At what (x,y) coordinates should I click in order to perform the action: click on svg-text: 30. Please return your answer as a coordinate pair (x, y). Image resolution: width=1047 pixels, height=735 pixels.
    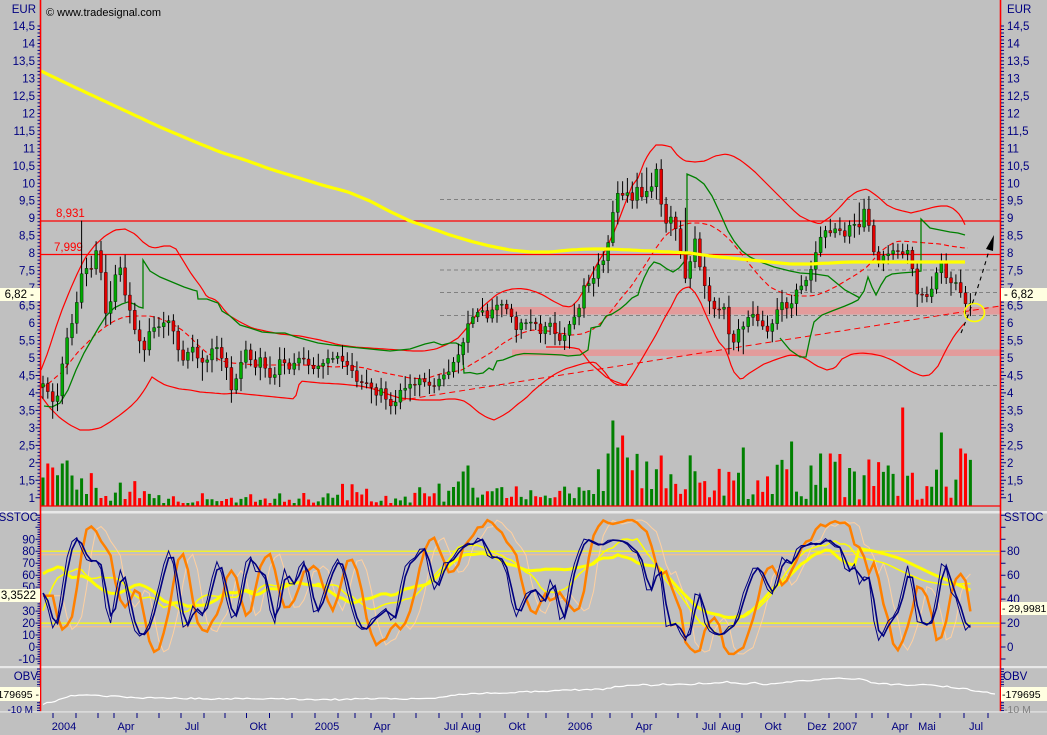
    Looking at the image, I should click on (28, 612).